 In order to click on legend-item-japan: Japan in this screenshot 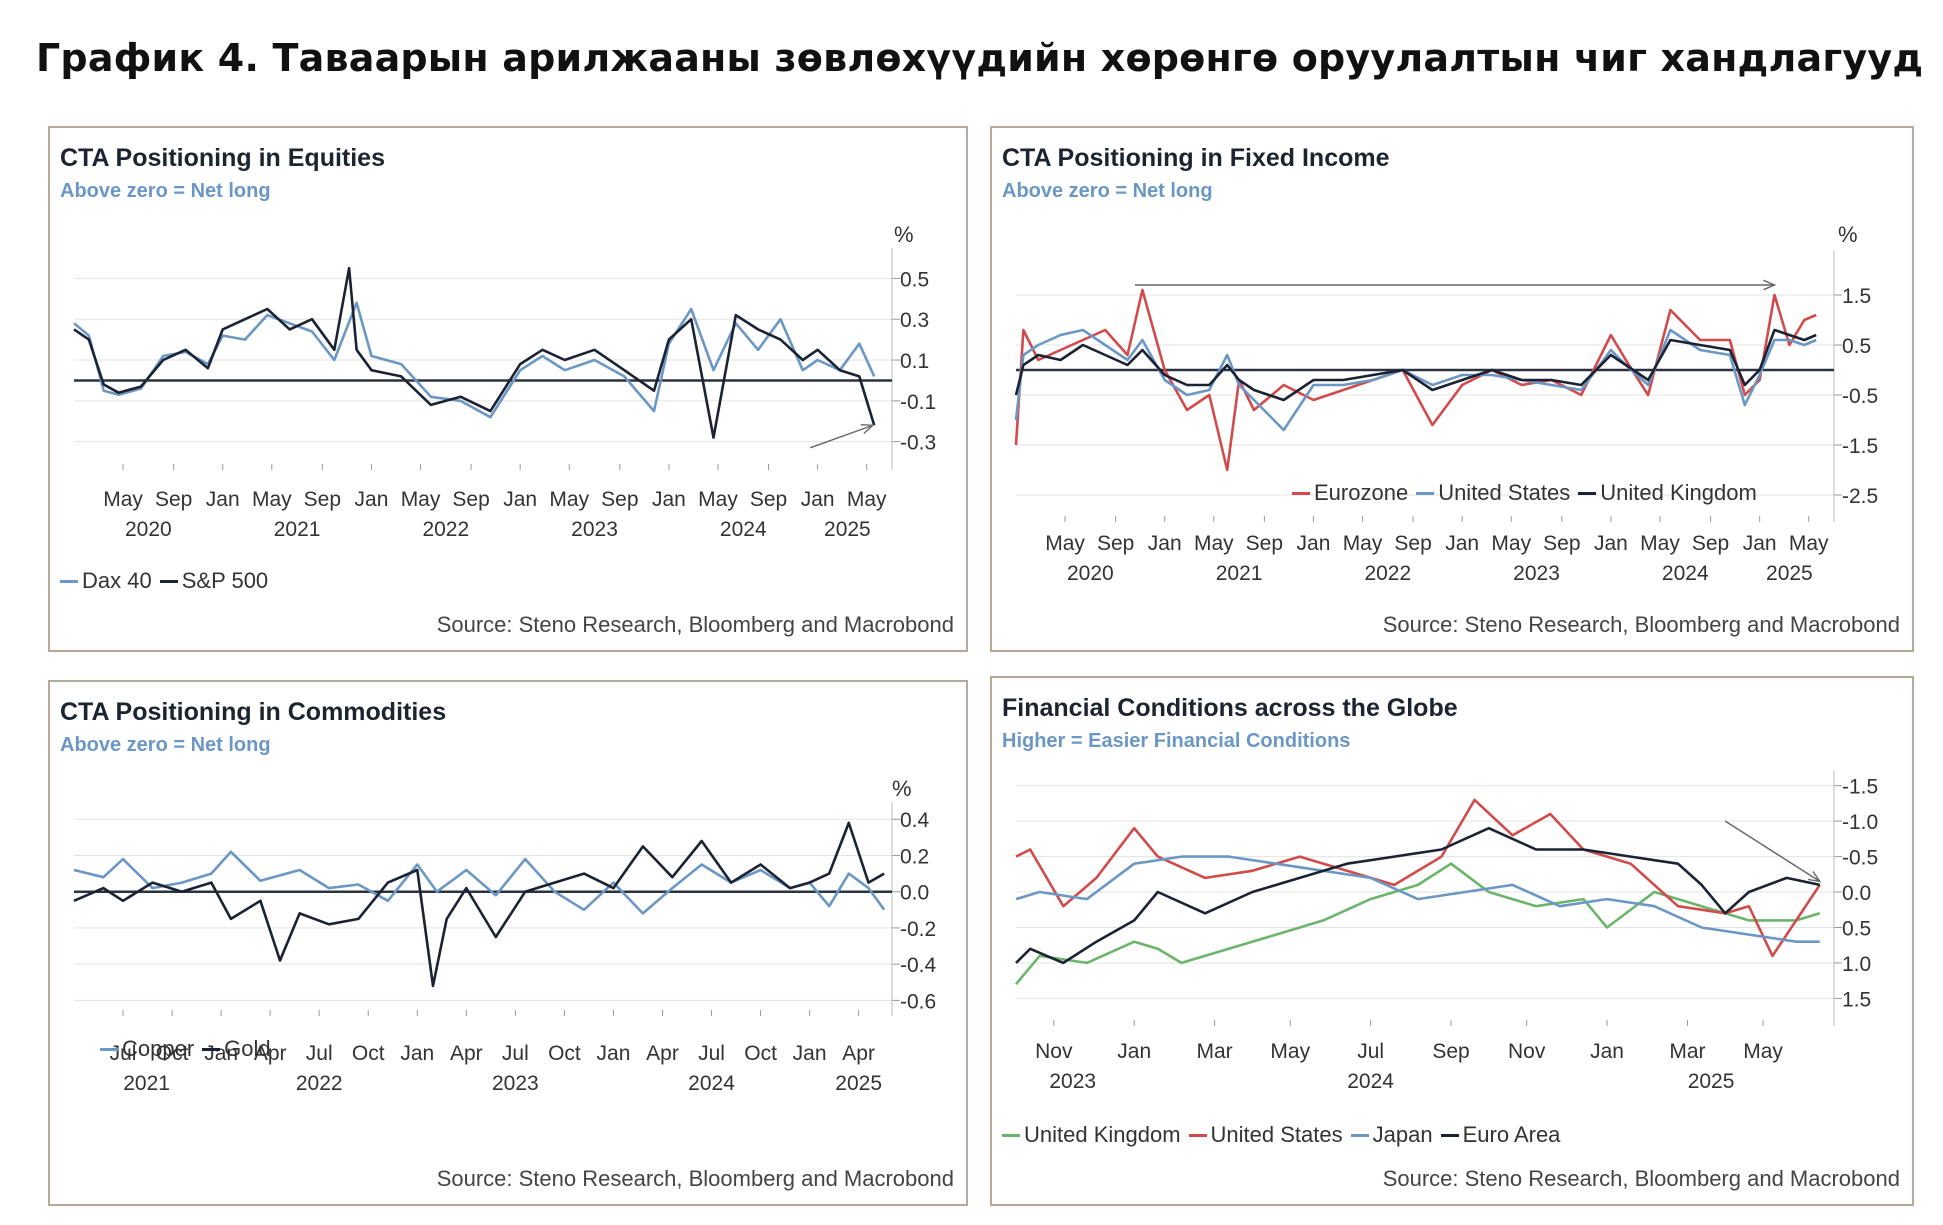, I will do `click(1391, 1135)`.